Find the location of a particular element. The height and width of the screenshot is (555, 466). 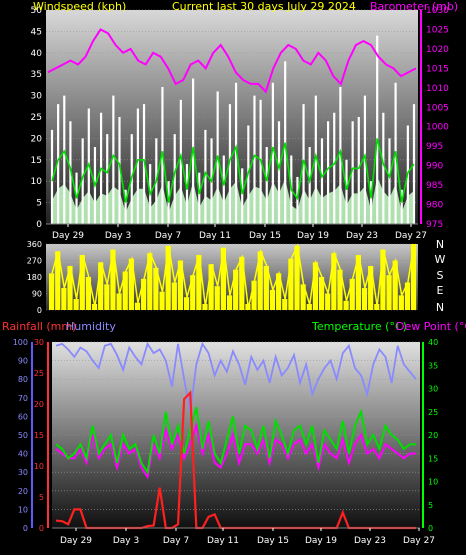

barometer-tick-label: 1005 is located at coordinates (437, 108).